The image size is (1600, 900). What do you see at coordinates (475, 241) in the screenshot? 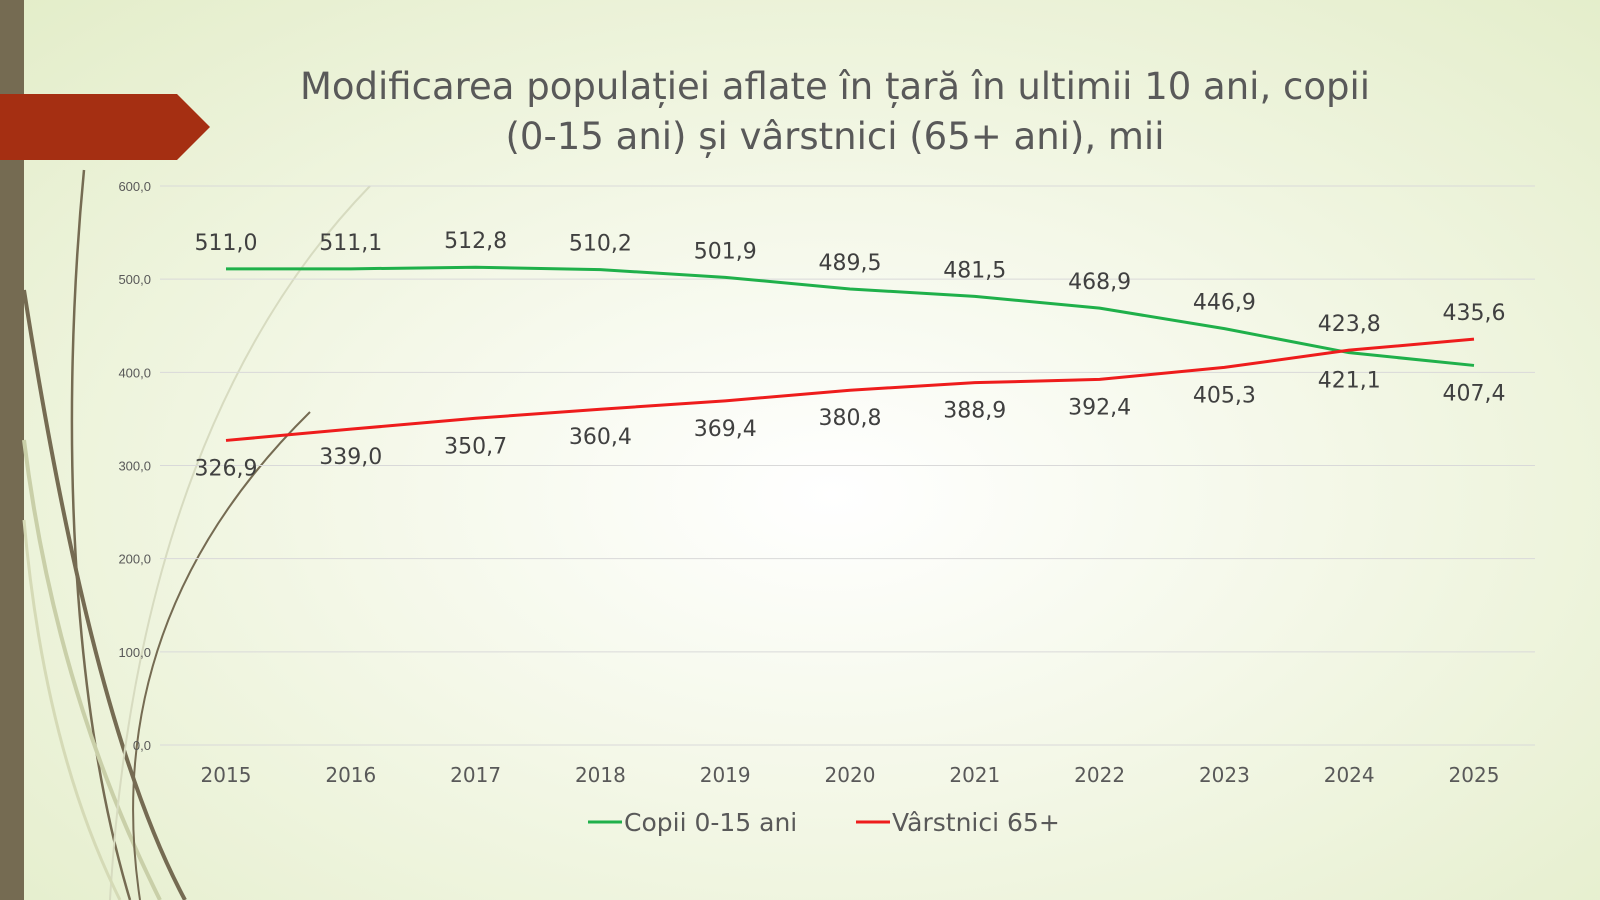
I see `data-label: 512,8` at bounding box center [475, 241].